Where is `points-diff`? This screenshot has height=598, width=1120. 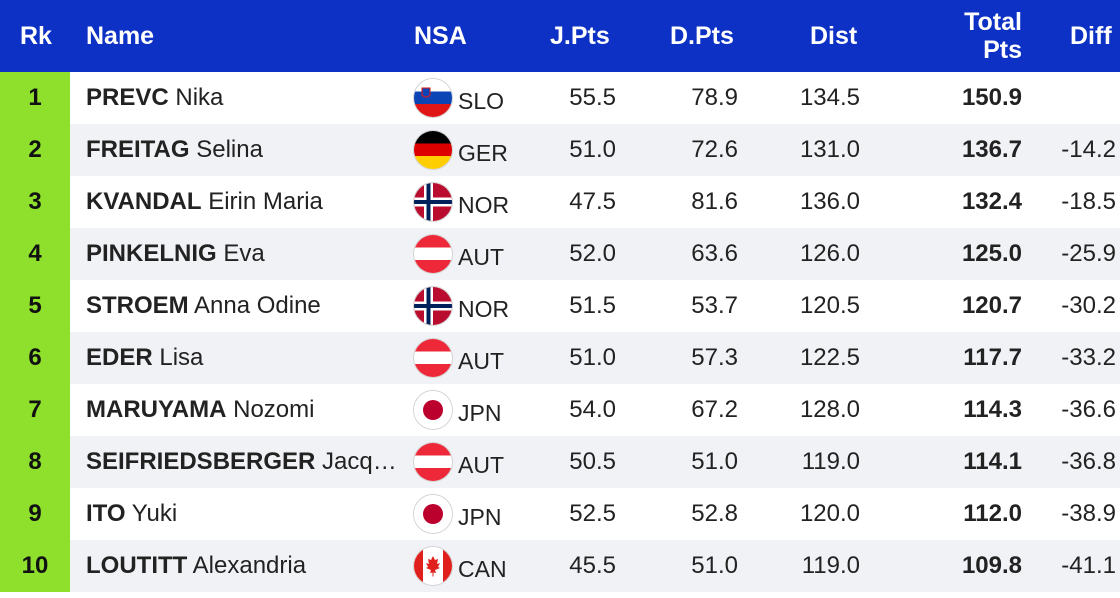 points-diff is located at coordinates (1073, 98).